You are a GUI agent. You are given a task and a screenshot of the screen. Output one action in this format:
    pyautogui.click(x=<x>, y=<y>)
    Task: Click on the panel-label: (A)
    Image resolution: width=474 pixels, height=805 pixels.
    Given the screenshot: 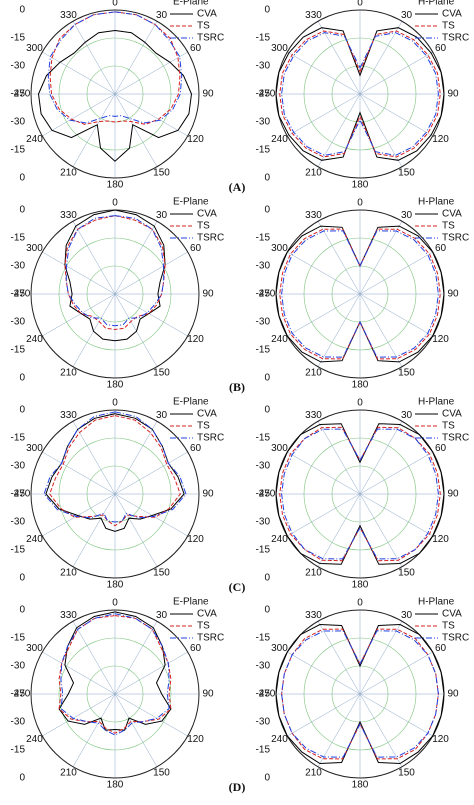 What is the action you would take?
    pyautogui.click(x=237, y=187)
    